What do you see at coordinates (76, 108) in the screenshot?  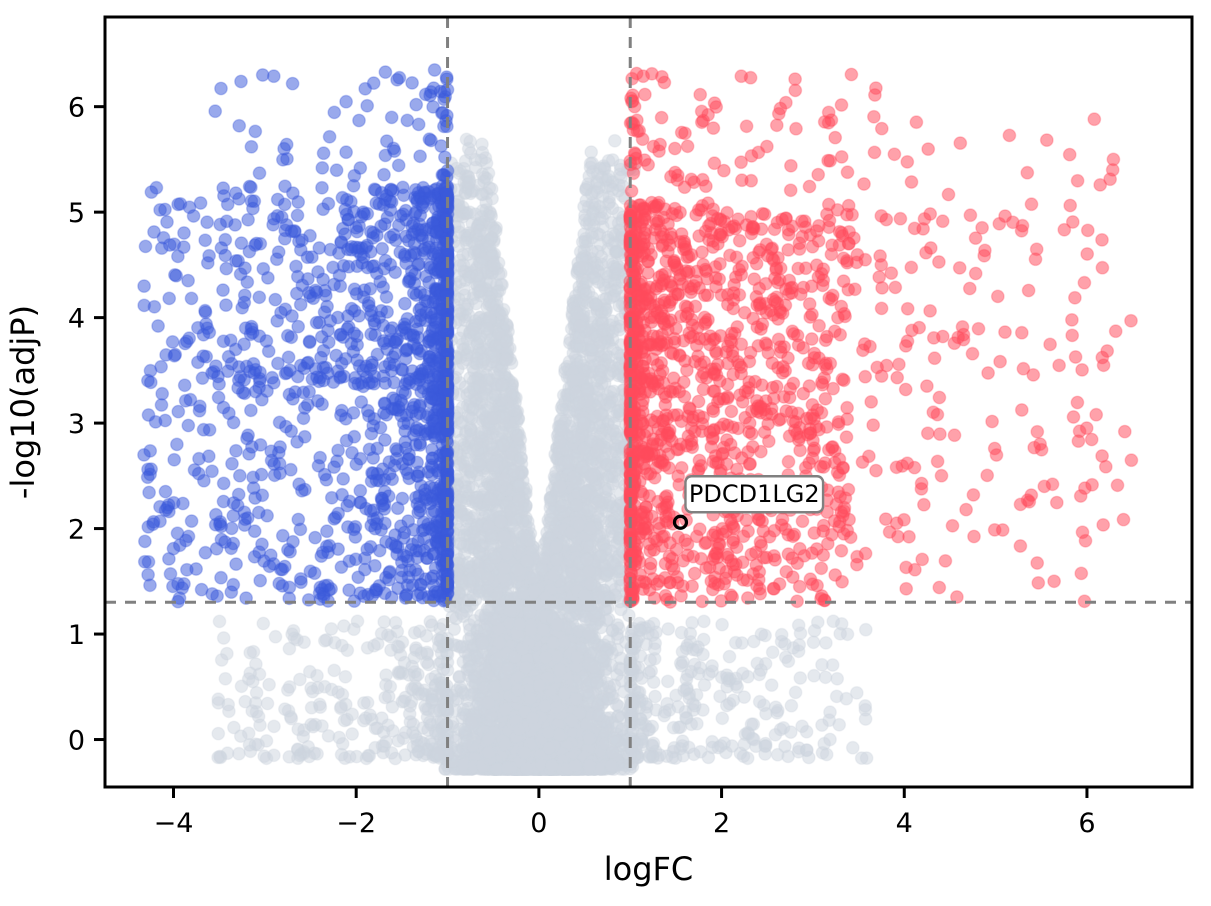 I see `y-tick-label: 6` at bounding box center [76, 108].